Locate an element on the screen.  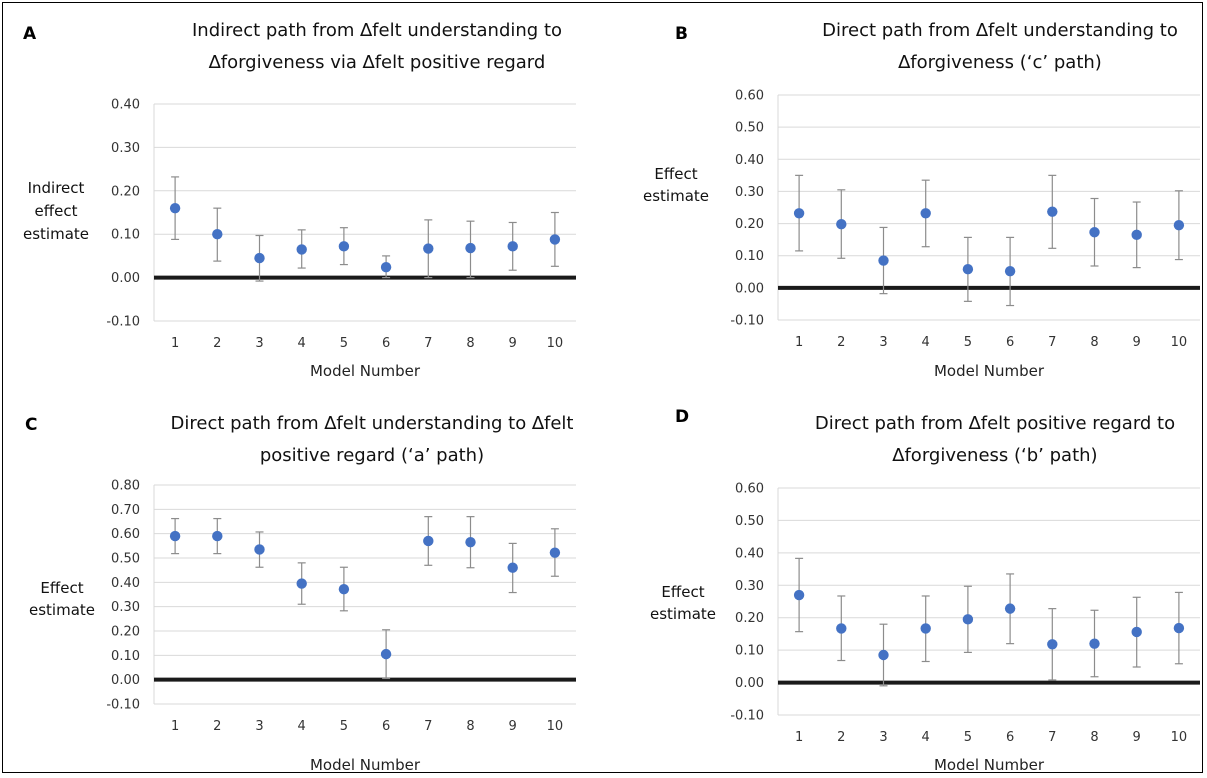
y-axis-label-line: effect is located at coordinates (56, 211).